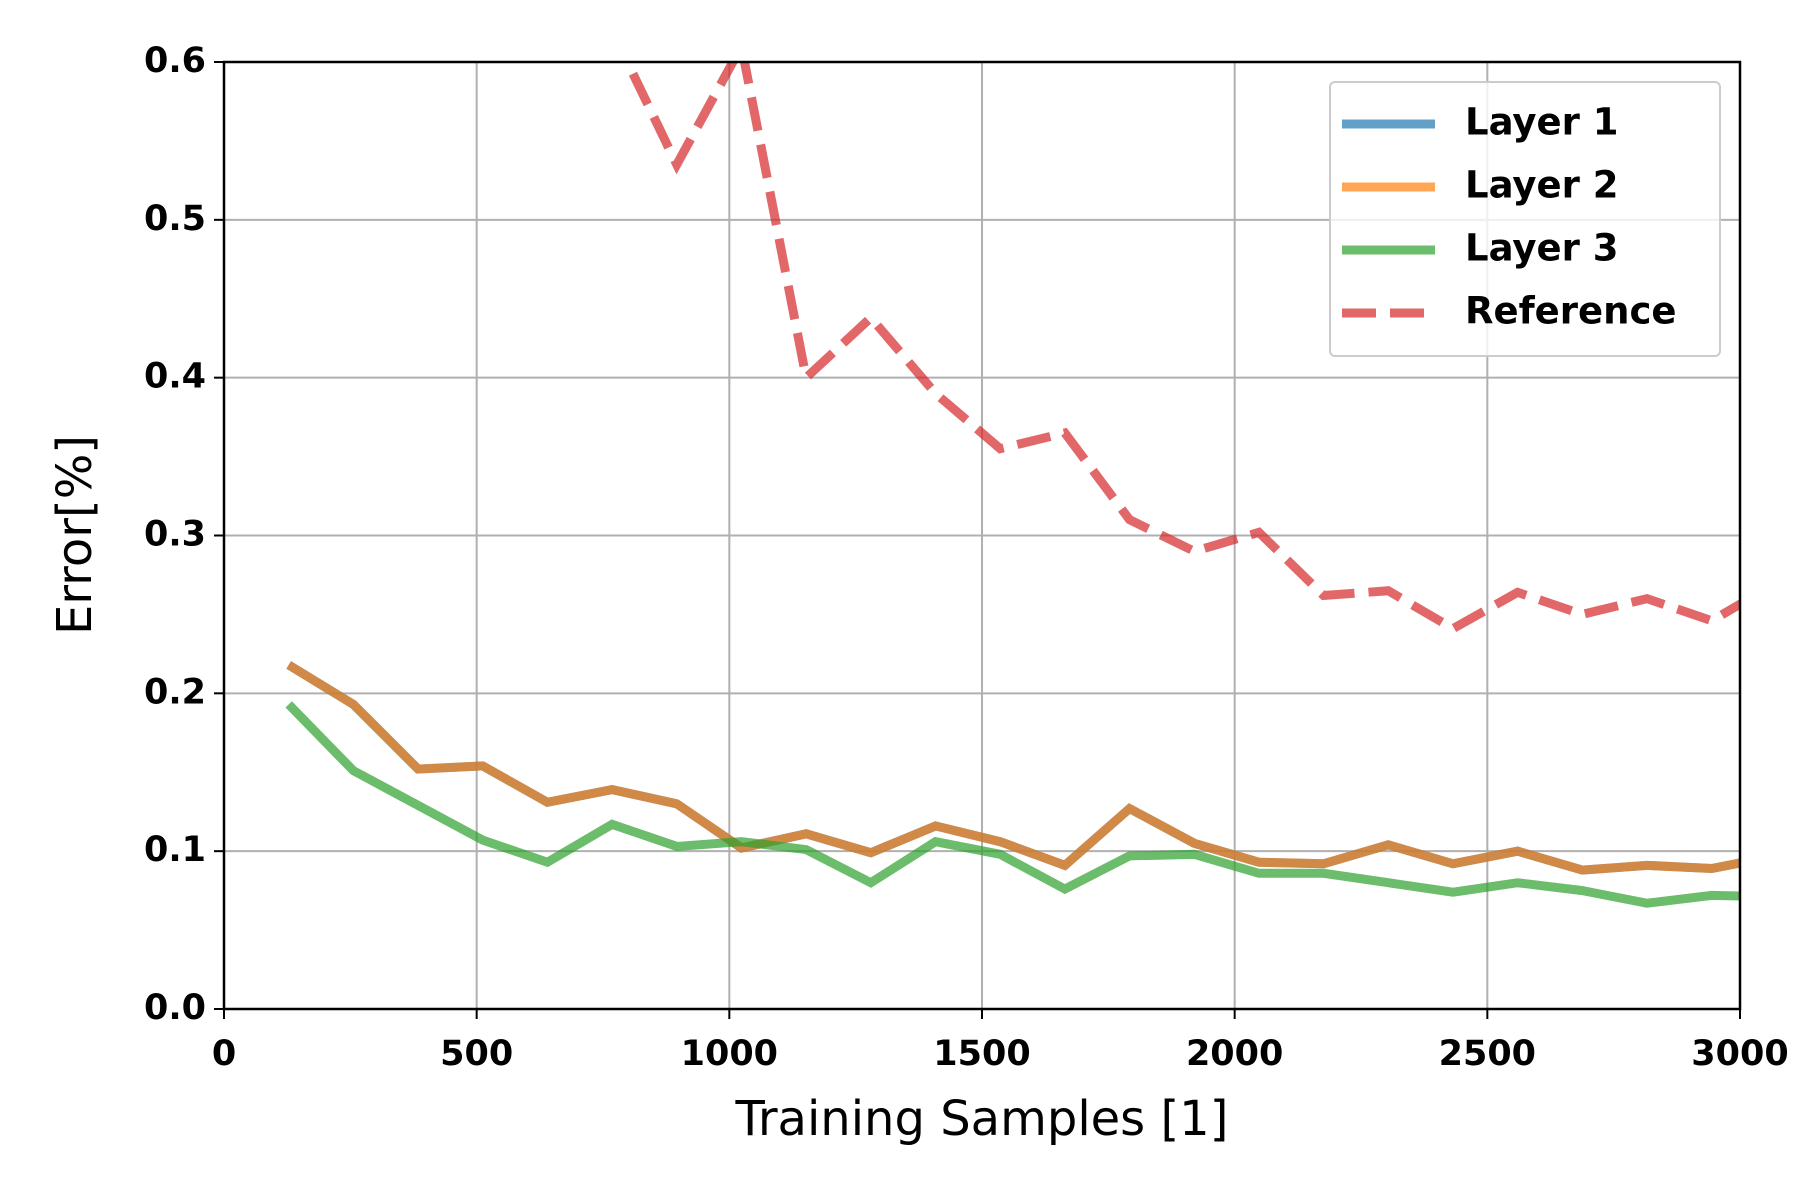 This screenshot has width=1800, height=1200. Describe the element at coordinates (981, 1054) in the screenshot. I see `x-tick-label: 1500` at that location.